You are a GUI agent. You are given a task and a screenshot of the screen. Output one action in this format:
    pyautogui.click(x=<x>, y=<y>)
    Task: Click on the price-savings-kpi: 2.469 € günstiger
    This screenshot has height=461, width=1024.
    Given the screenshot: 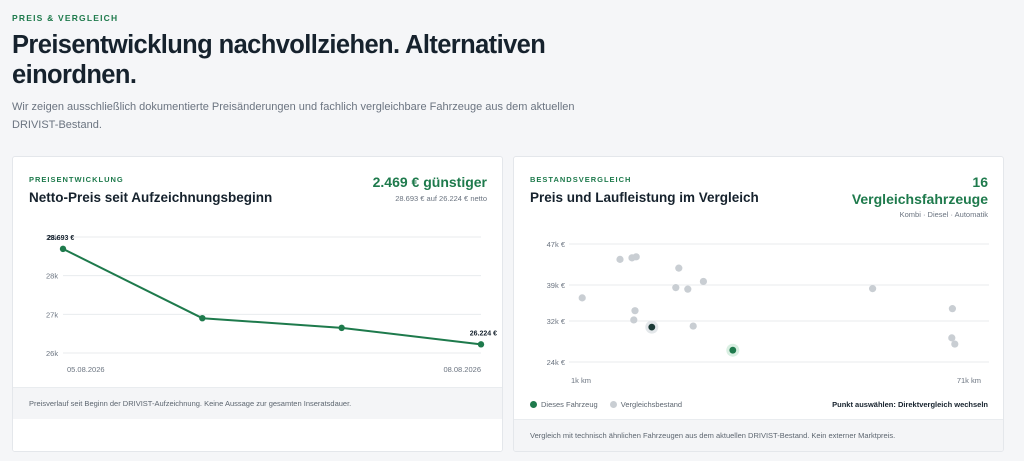 What is the action you would take?
    pyautogui.click(x=429, y=182)
    